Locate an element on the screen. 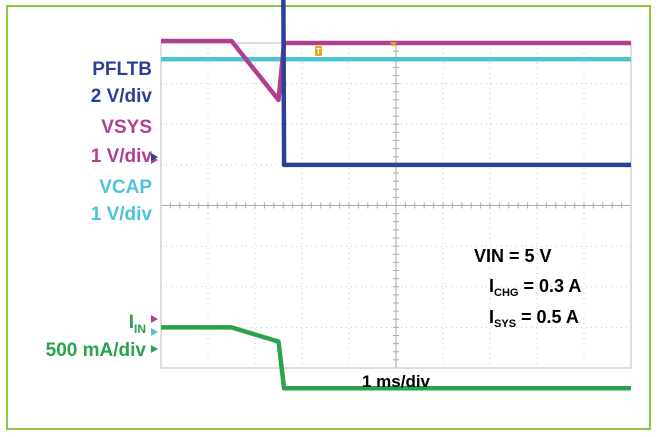 The height and width of the screenshot is (437, 659). condition-isys-prefix: I is located at coordinates (491, 317).